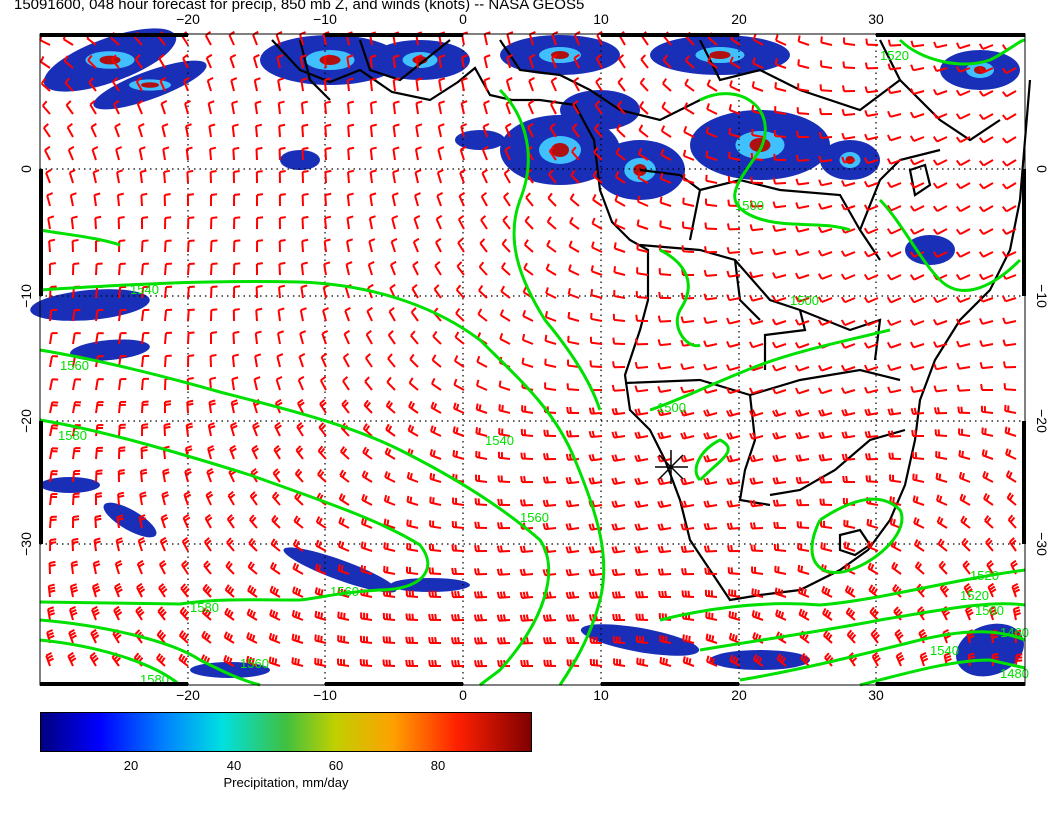 The height and width of the screenshot is (816, 1056). Describe the element at coordinates (842, 595) in the screenshot. I see `contour-line` at that location.